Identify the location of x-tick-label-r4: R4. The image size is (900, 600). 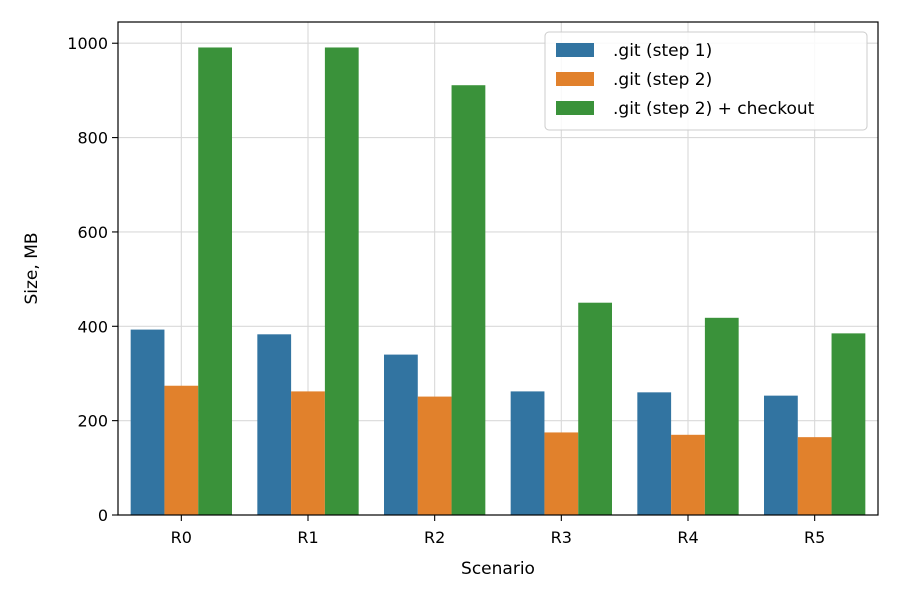
(687, 537).